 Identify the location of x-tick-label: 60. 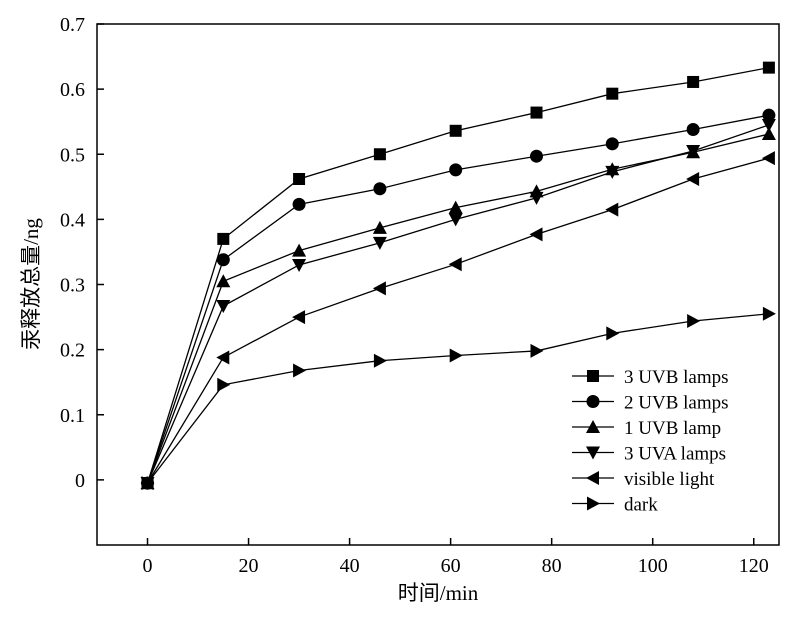
(451, 566).